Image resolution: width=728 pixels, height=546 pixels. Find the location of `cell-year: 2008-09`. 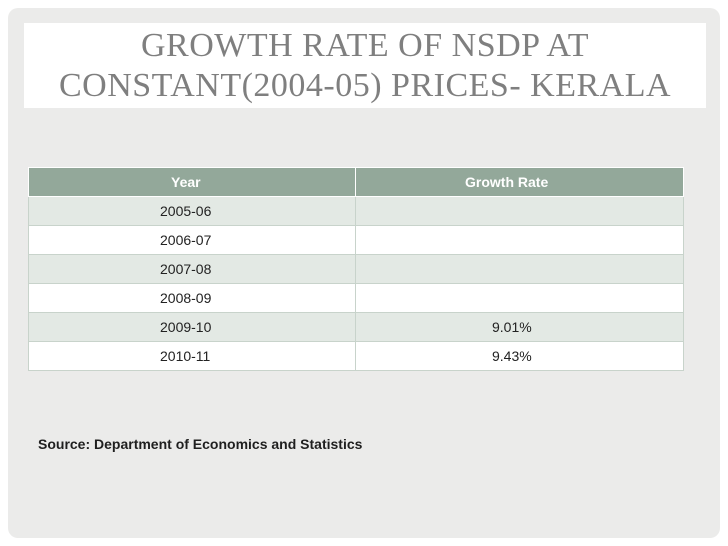

cell-year: 2008-09 is located at coordinates (192, 298).